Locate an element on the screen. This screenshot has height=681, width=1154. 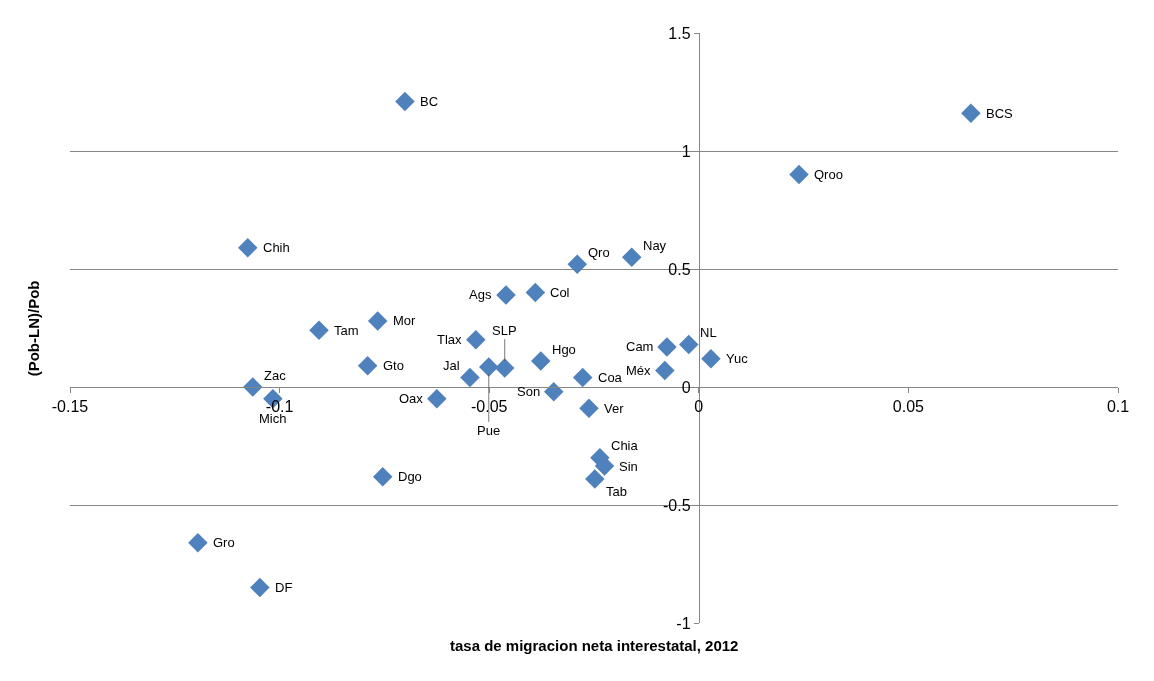
series-label: Cam is located at coordinates (640, 346).